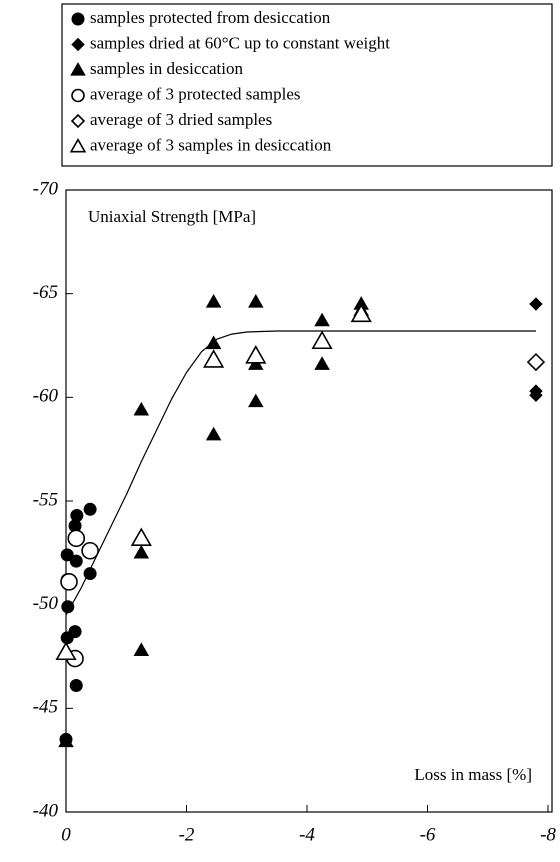 The height and width of the screenshot is (862, 560). Describe the element at coordinates (181, 119) in the screenshot. I see `legend-label: average of 3 dried samples` at that location.